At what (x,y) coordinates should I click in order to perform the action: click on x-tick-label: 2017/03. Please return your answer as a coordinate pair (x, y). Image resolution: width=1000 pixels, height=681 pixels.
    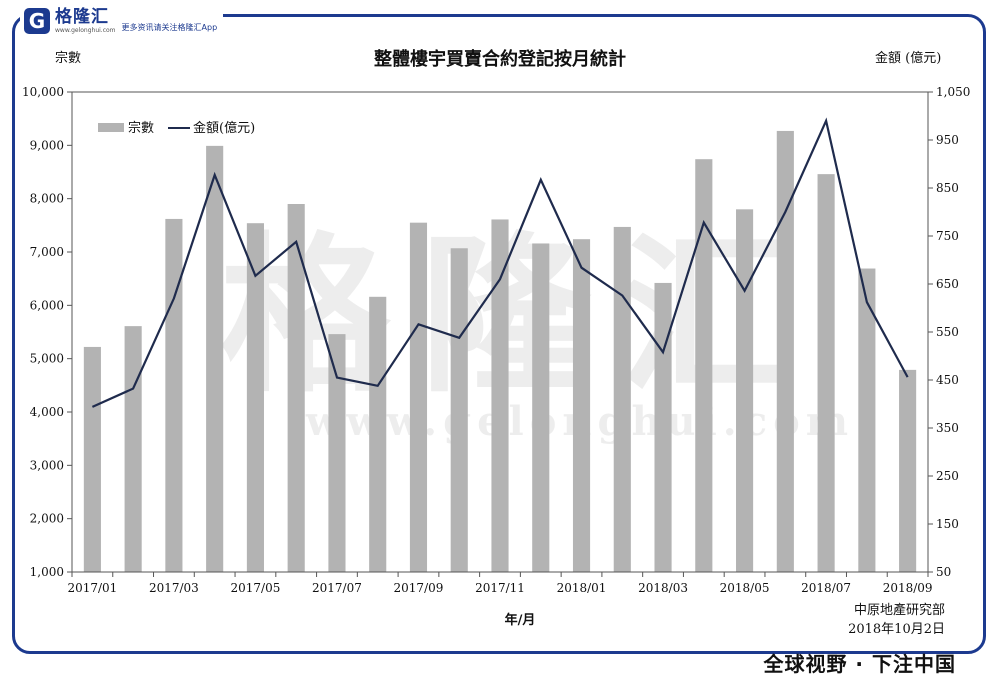
    Looking at the image, I should click on (174, 588).